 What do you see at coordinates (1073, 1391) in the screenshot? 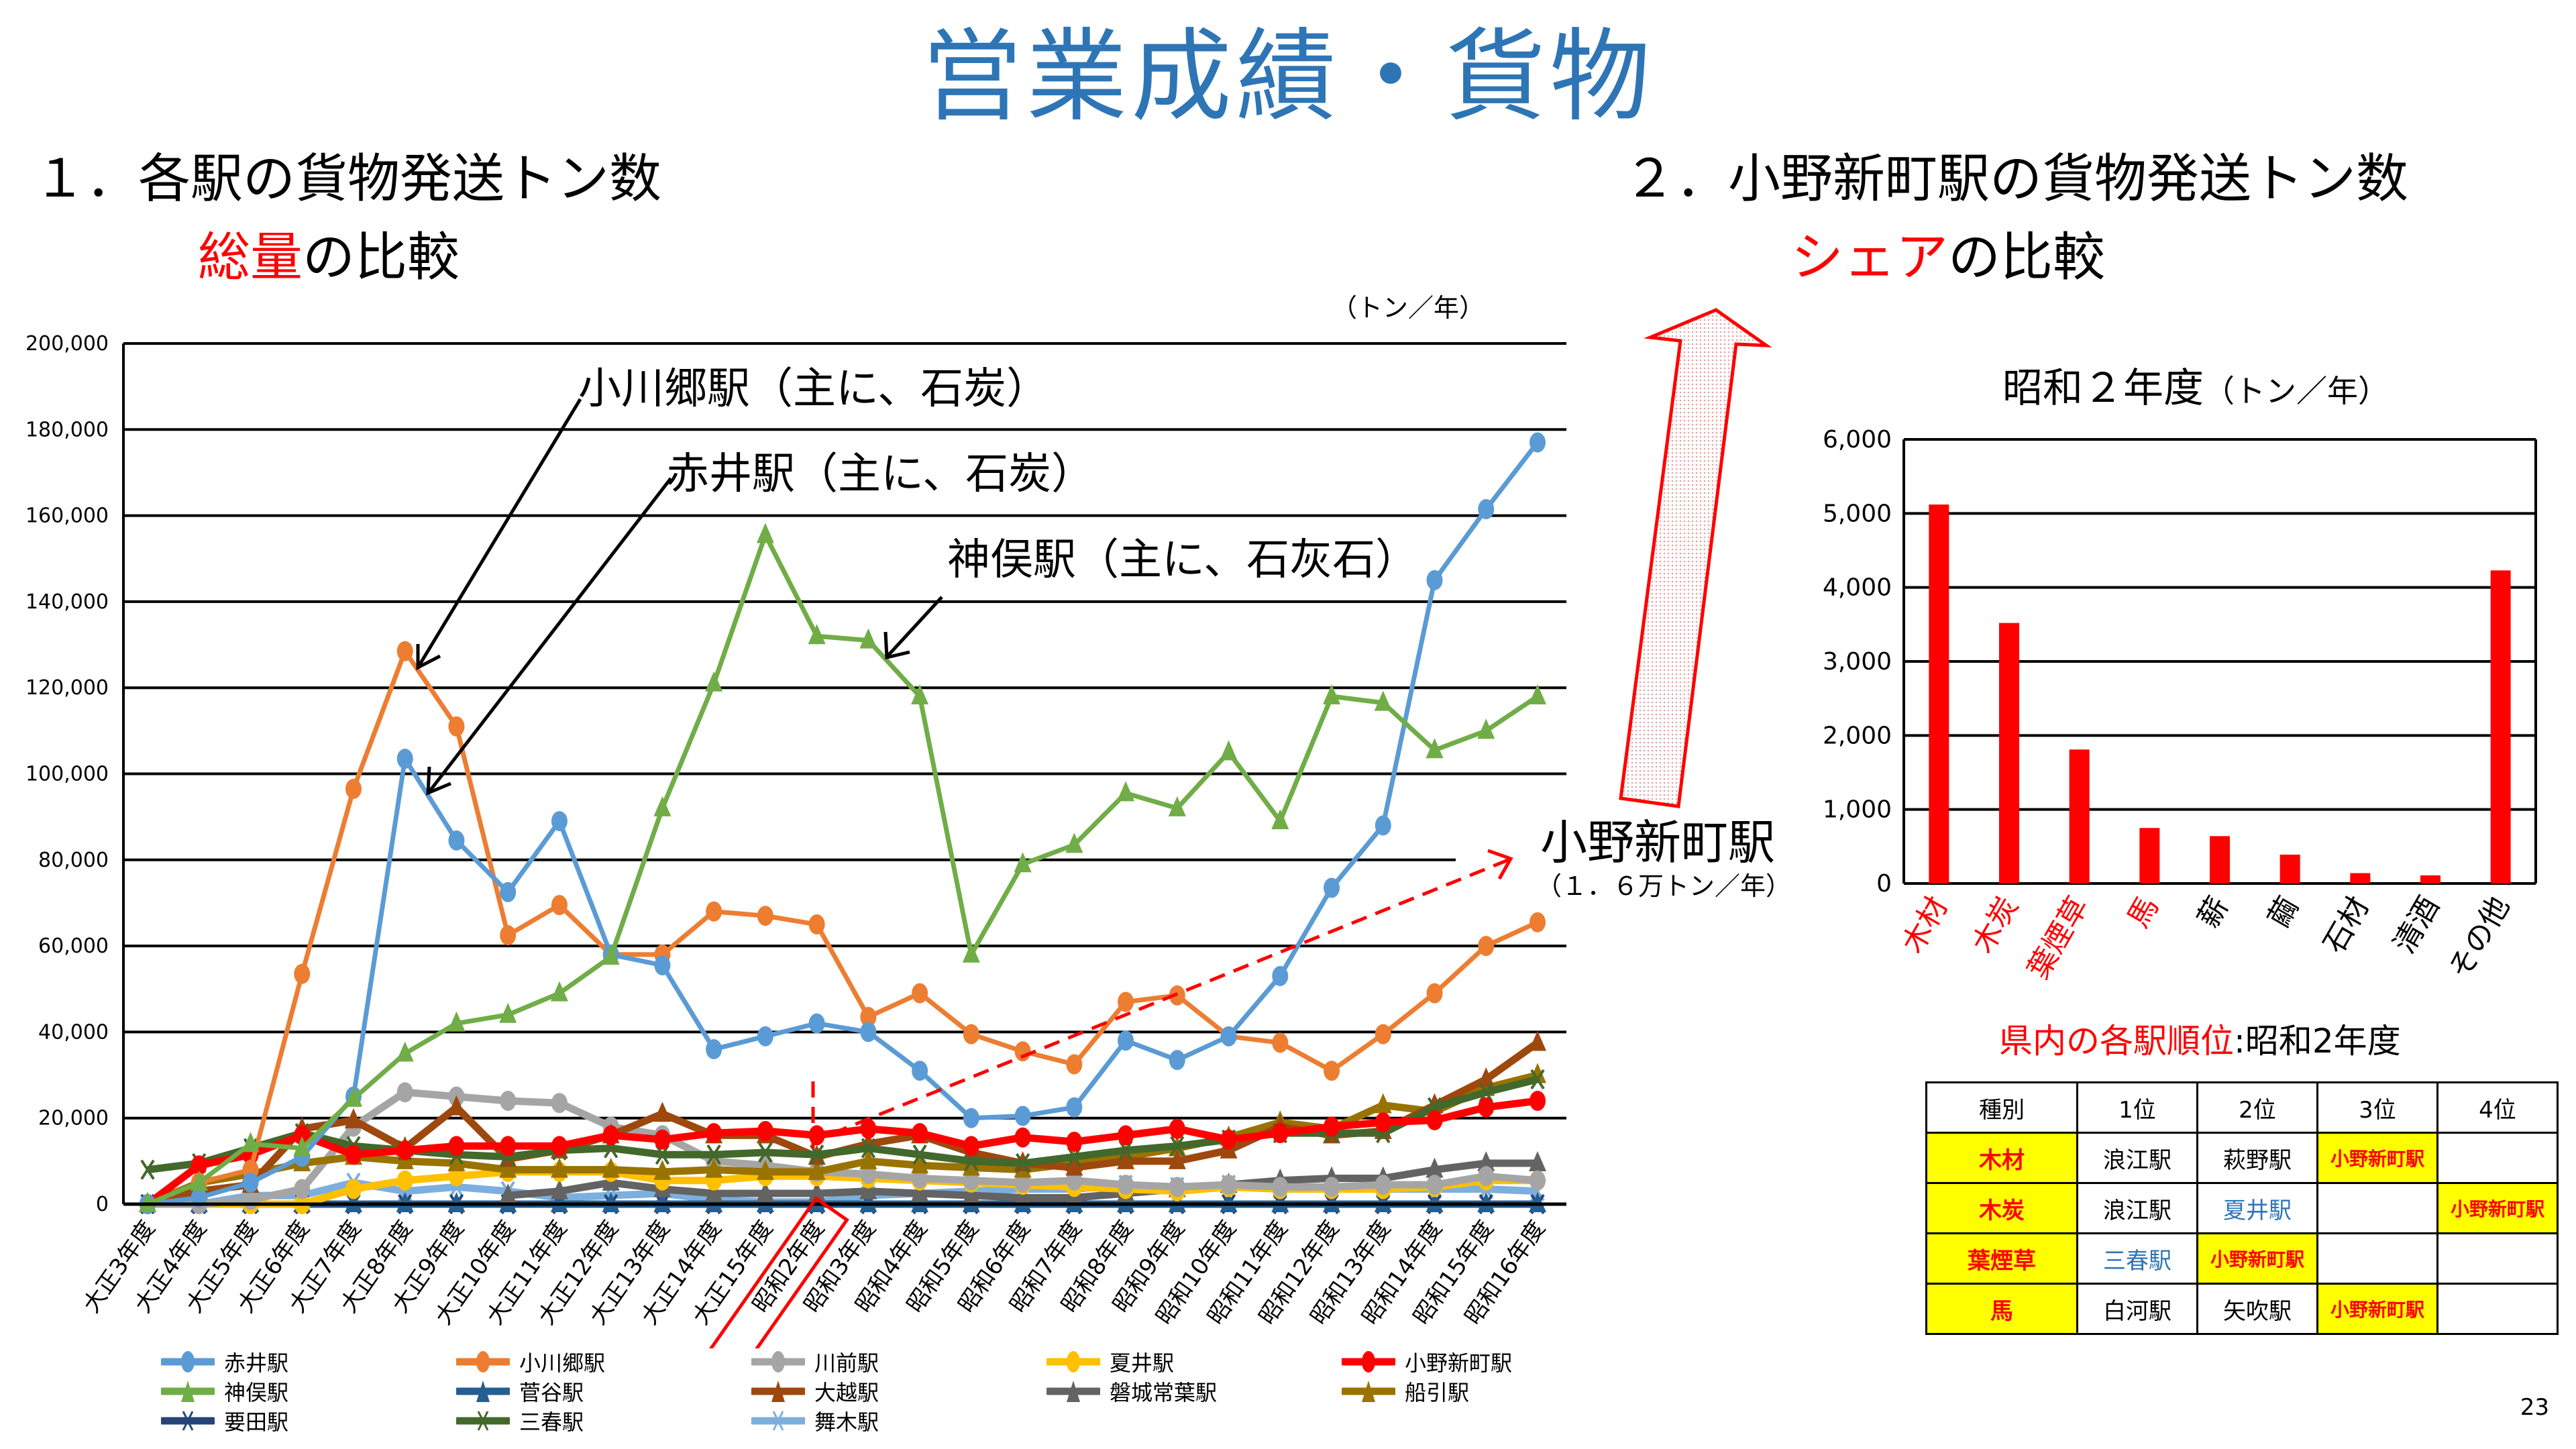
I see `legend-marker-triangle-icon` at bounding box center [1073, 1391].